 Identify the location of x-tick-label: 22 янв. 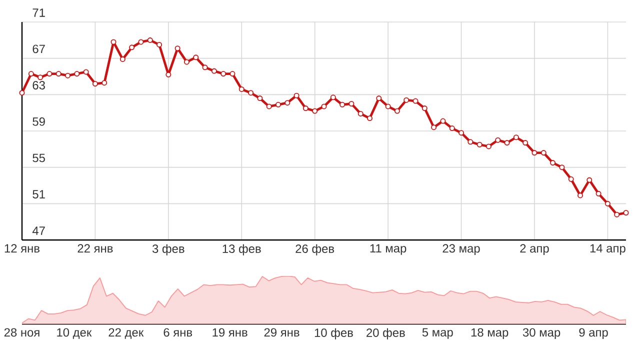
(95, 248).